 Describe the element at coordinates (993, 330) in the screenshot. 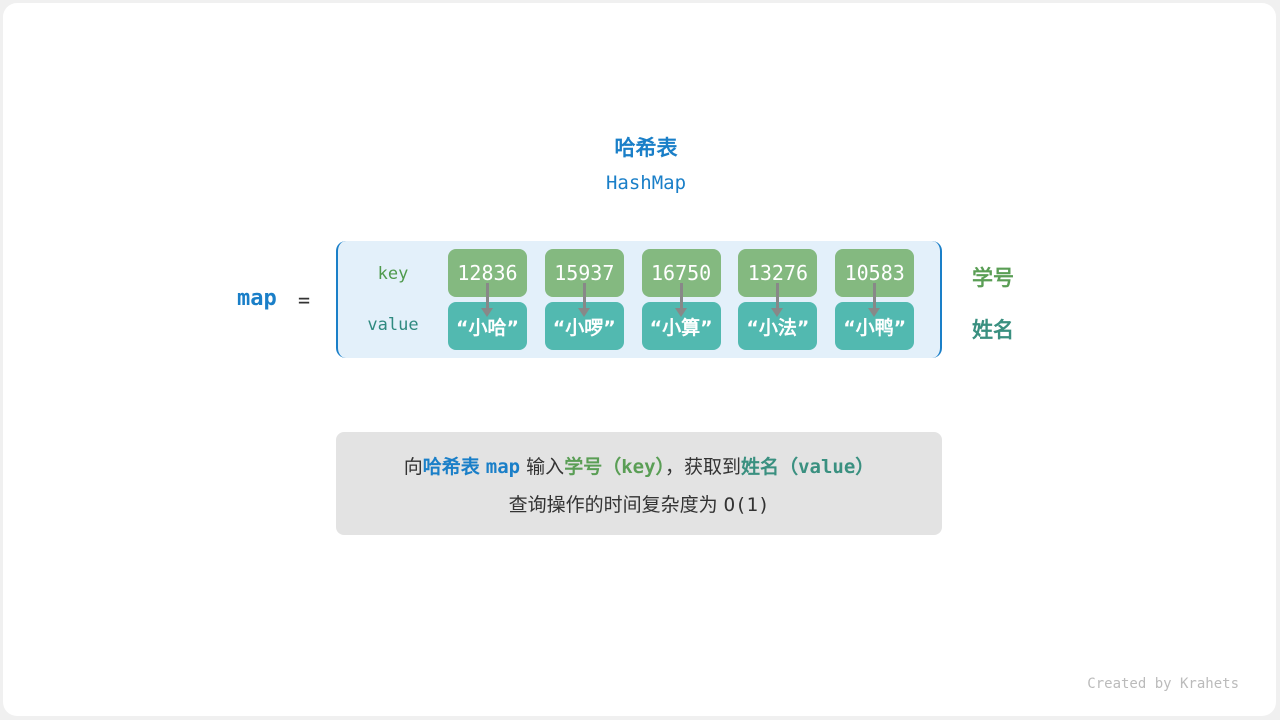

I see `value-meaning-label: 姓名` at that location.